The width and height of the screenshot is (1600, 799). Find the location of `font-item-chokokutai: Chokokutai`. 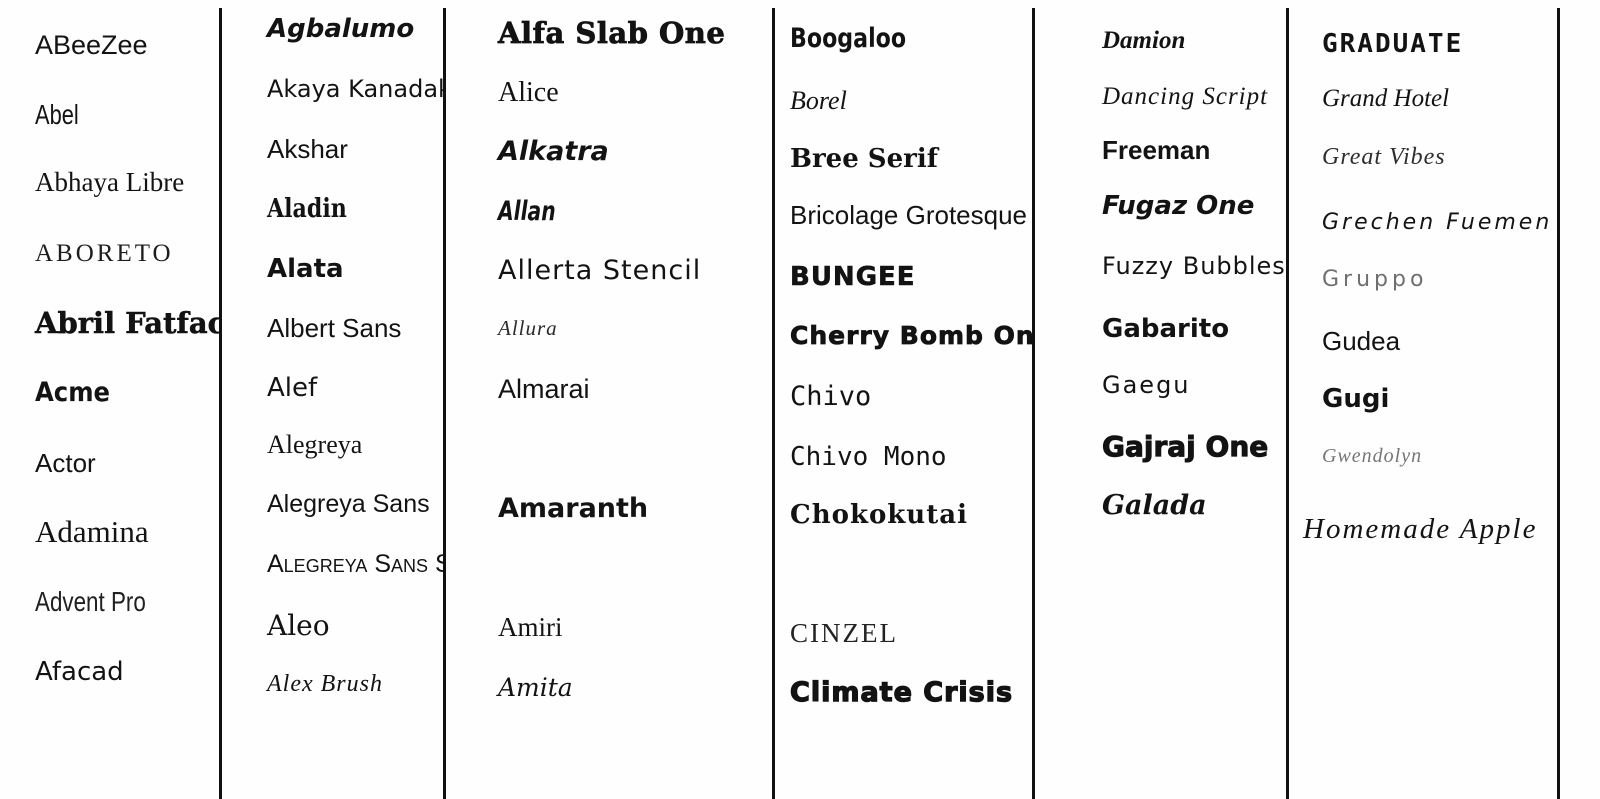

font-item-chokokutai: Chokokutai is located at coordinates (879, 515).